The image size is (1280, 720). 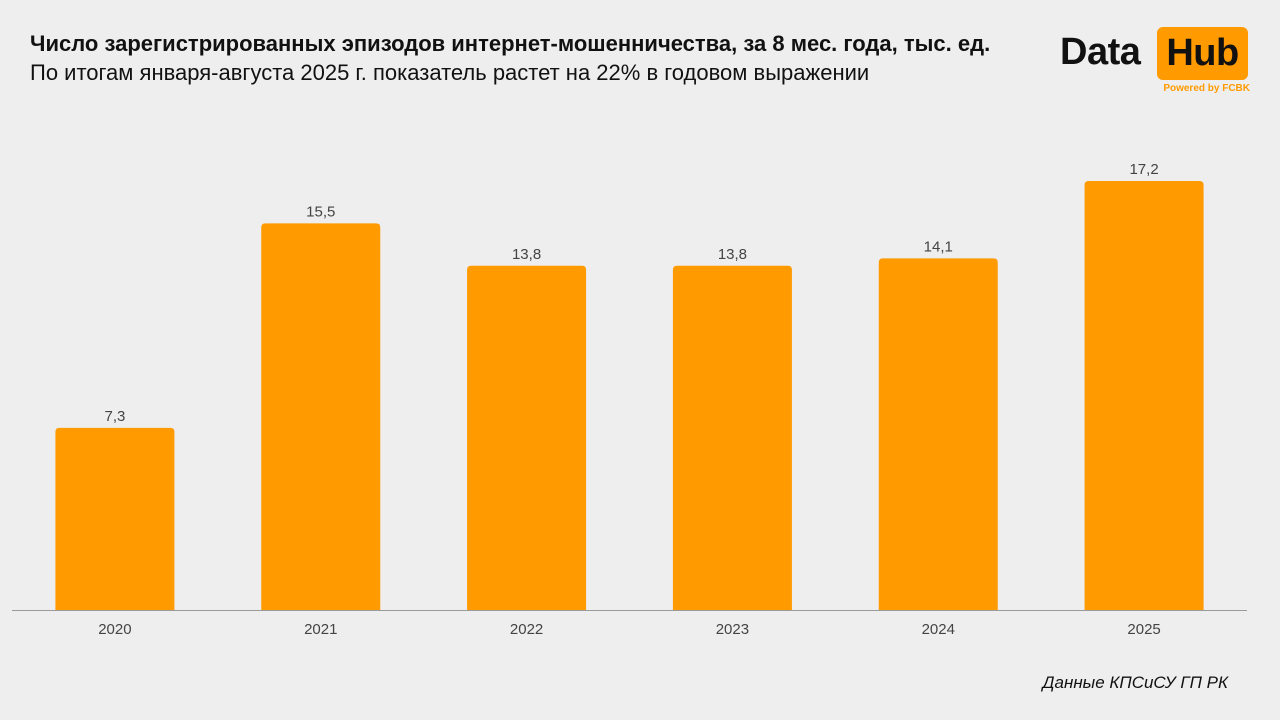 What do you see at coordinates (732, 254) in the screenshot?
I see `data-label-2023: 13,8` at bounding box center [732, 254].